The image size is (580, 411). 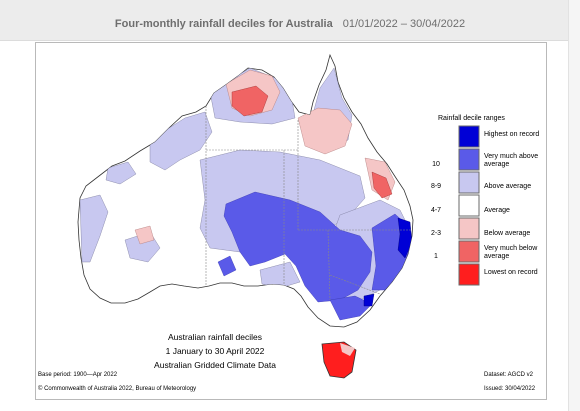 I want to click on legend-swatch-above, so click(x=469, y=182).